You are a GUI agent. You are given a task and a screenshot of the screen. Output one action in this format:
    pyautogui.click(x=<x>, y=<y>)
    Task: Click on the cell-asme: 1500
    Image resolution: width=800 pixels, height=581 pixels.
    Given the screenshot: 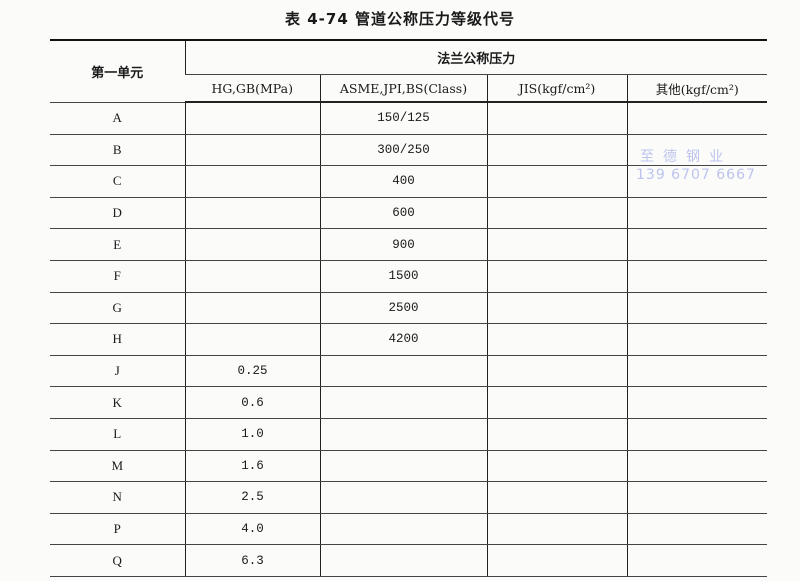 What is the action you would take?
    pyautogui.click(x=403, y=276)
    